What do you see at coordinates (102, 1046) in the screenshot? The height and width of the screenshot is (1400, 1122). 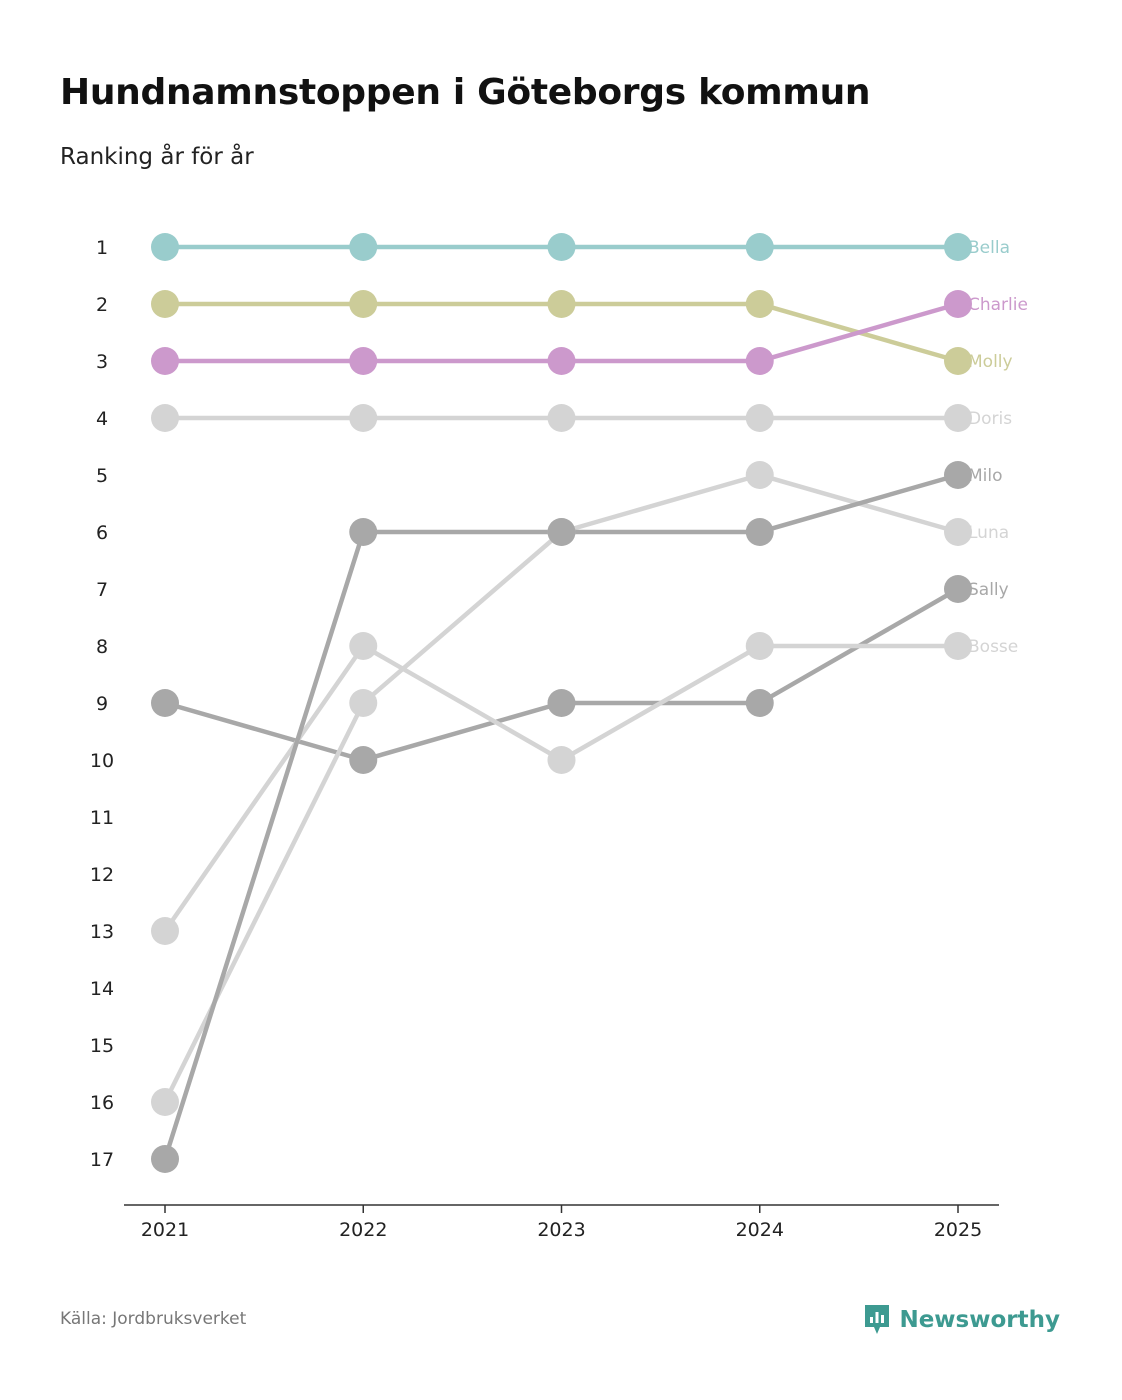 I see `y-tick-label: 15` at bounding box center [102, 1046].